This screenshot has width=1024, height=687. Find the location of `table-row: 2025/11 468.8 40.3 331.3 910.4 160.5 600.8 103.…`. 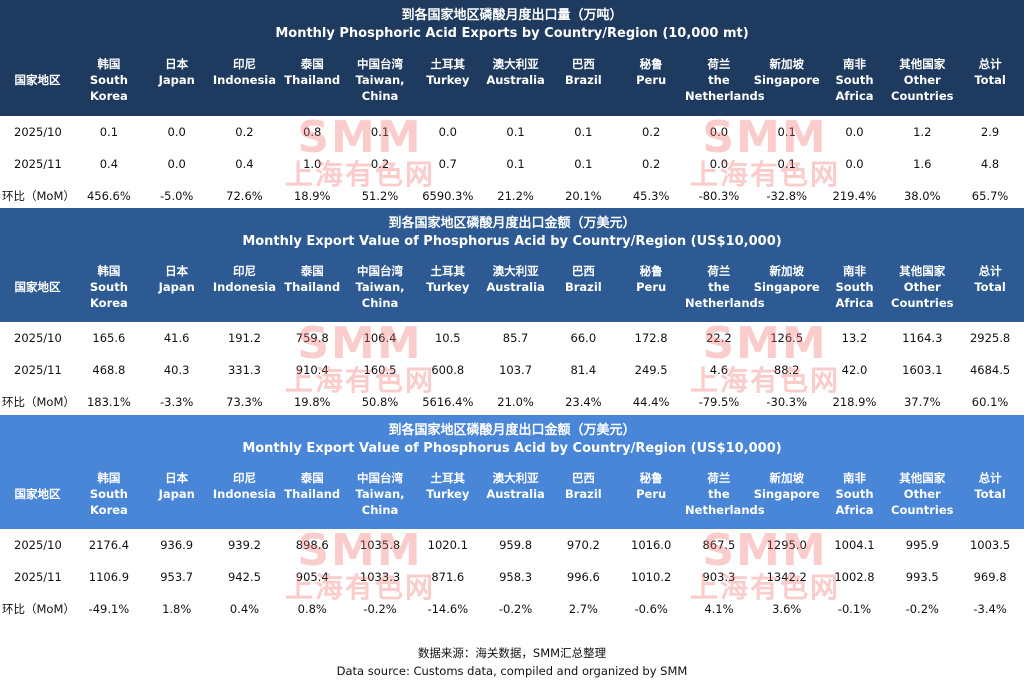

table-row: 2025/11 468.8 40.3 331.3 910.4 160.5 600.8 103.… is located at coordinates (512, 370).